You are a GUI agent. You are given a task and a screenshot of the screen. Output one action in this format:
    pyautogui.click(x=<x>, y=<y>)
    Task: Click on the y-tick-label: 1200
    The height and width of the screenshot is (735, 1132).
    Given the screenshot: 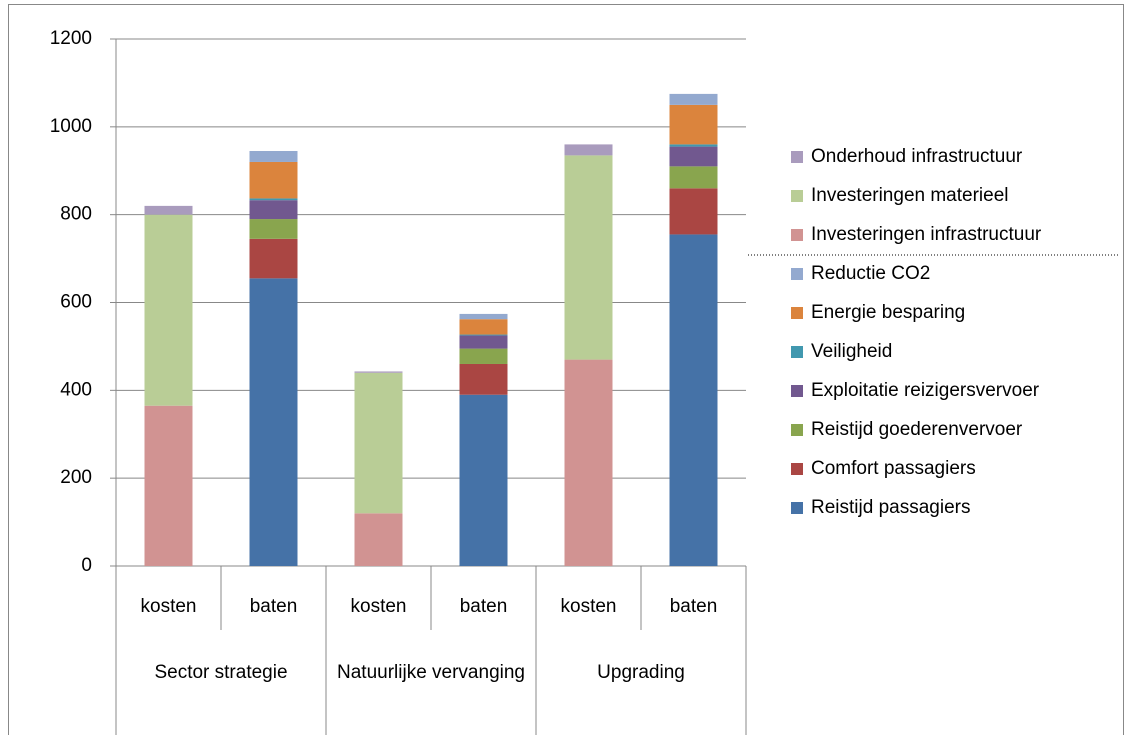 What is the action you would take?
    pyautogui.click(x=71, y=38)
    